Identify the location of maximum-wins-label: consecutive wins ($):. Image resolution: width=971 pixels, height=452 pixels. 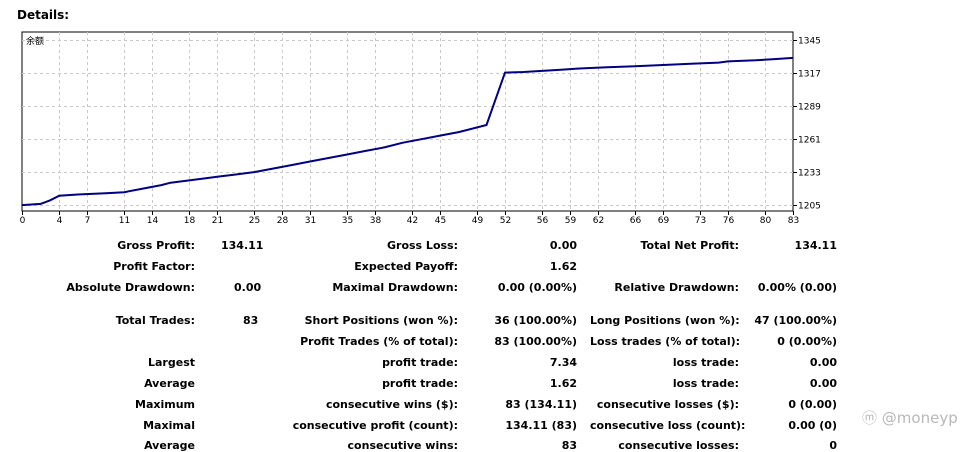
(391, 404).